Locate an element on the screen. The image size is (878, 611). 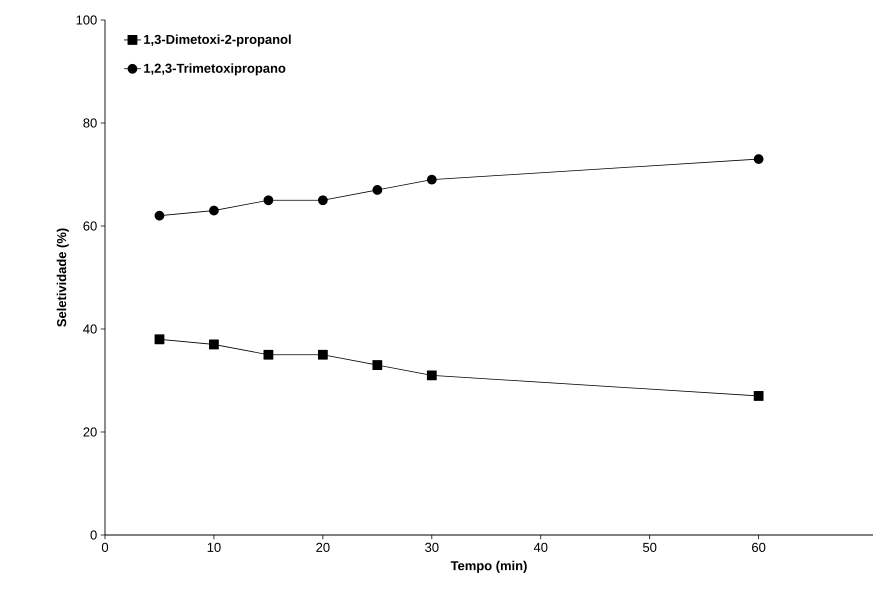
x-axis-title: Tempo (min) is located at coordinates (488, 566).